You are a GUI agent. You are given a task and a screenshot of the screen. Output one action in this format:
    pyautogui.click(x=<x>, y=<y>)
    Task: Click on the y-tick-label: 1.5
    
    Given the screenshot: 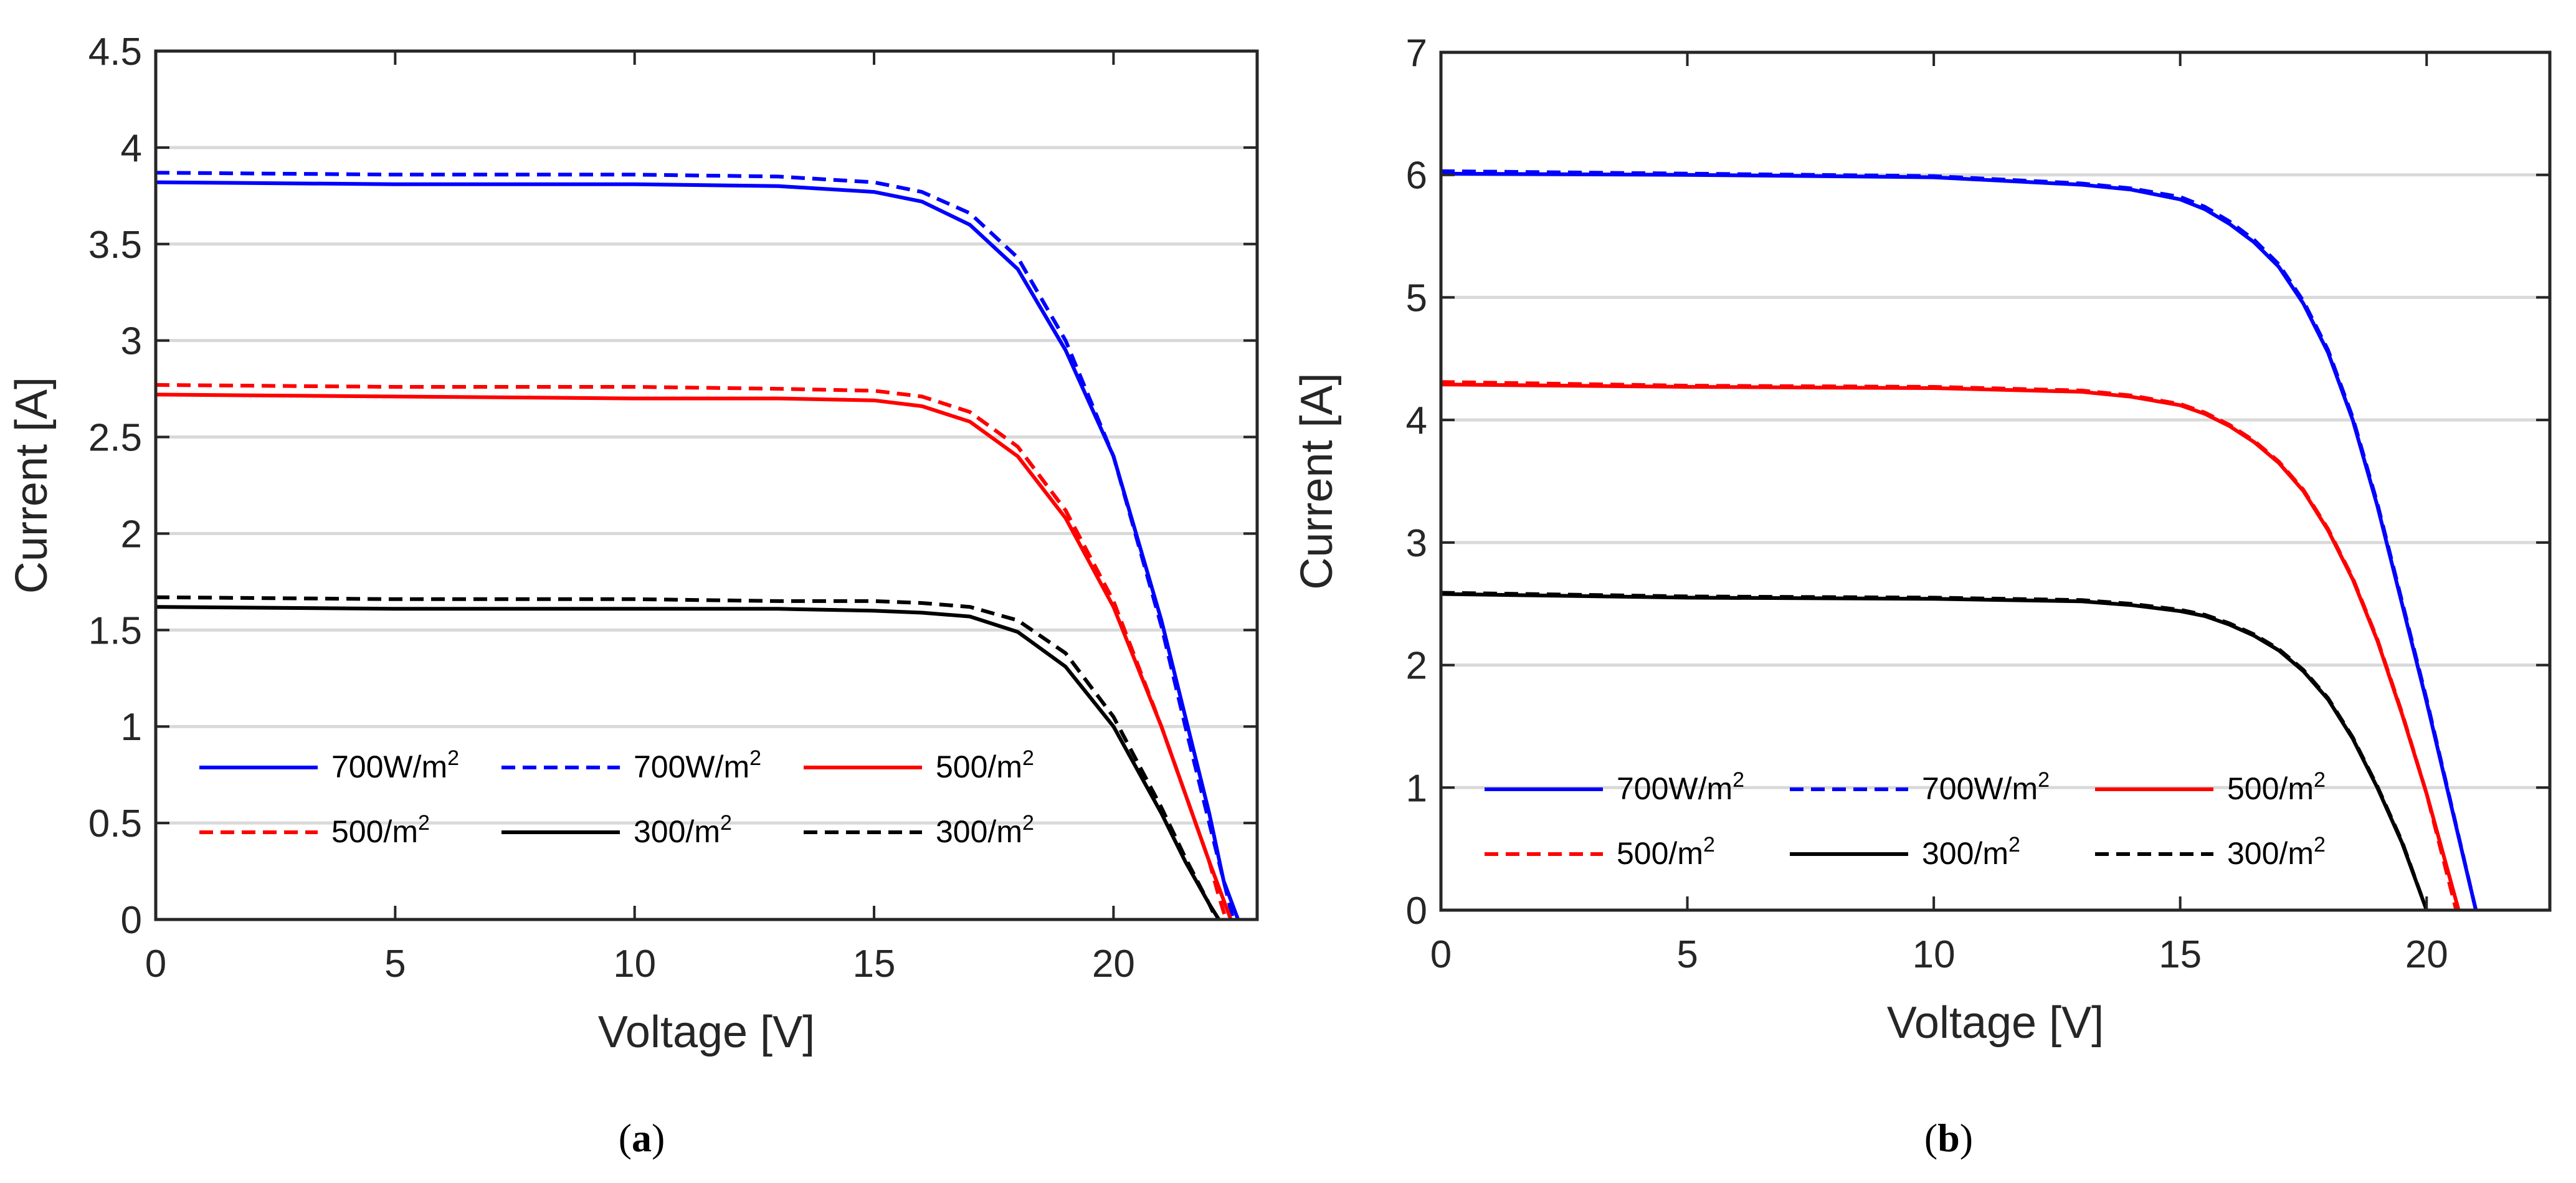 What is the action you would take?
    pyautogui.click(x=115, y=630)
    